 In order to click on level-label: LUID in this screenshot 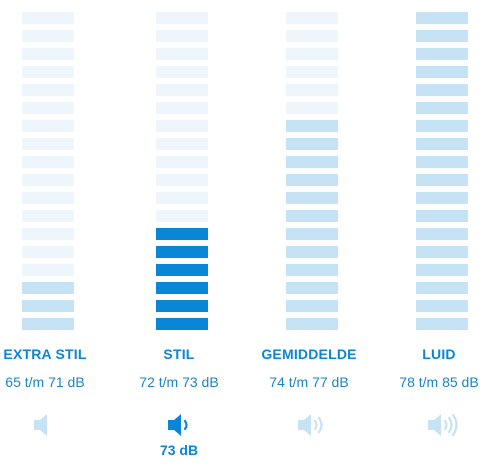, I will do `click(439, 354)`.